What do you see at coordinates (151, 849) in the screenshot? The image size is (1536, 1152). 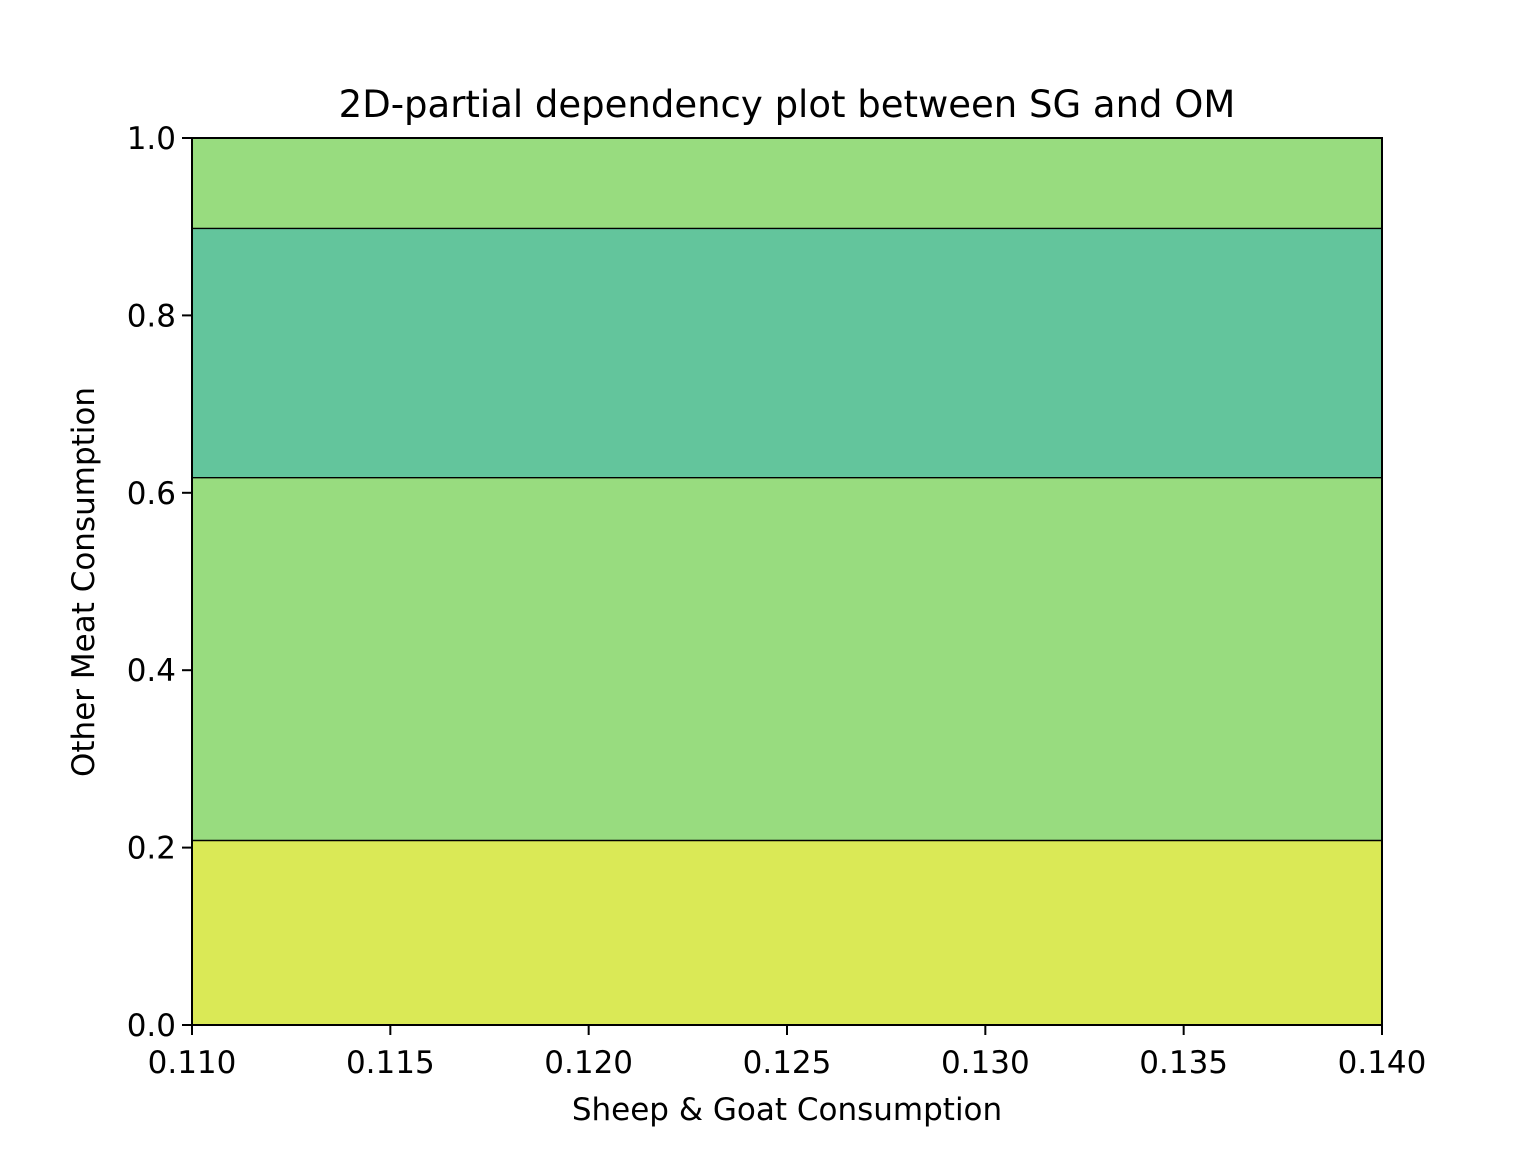 I see `y-tick-label-1: 0.2` at bounding box center [151, 849].